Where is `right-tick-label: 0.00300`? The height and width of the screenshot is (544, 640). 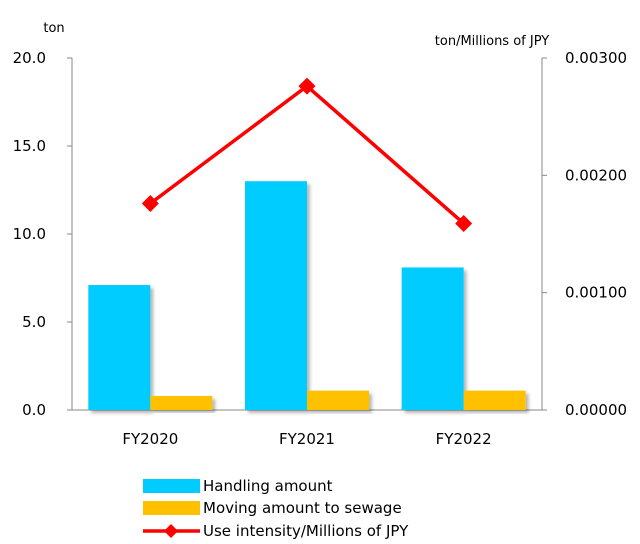 right-tick-label: 0.00300 is located at coordinates (596, 58).